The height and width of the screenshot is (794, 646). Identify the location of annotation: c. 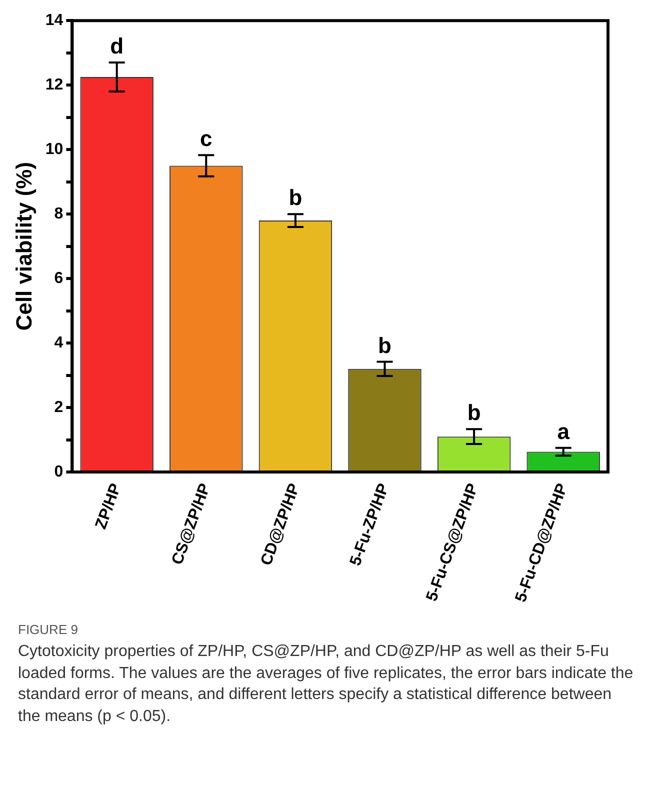
(206, 139).